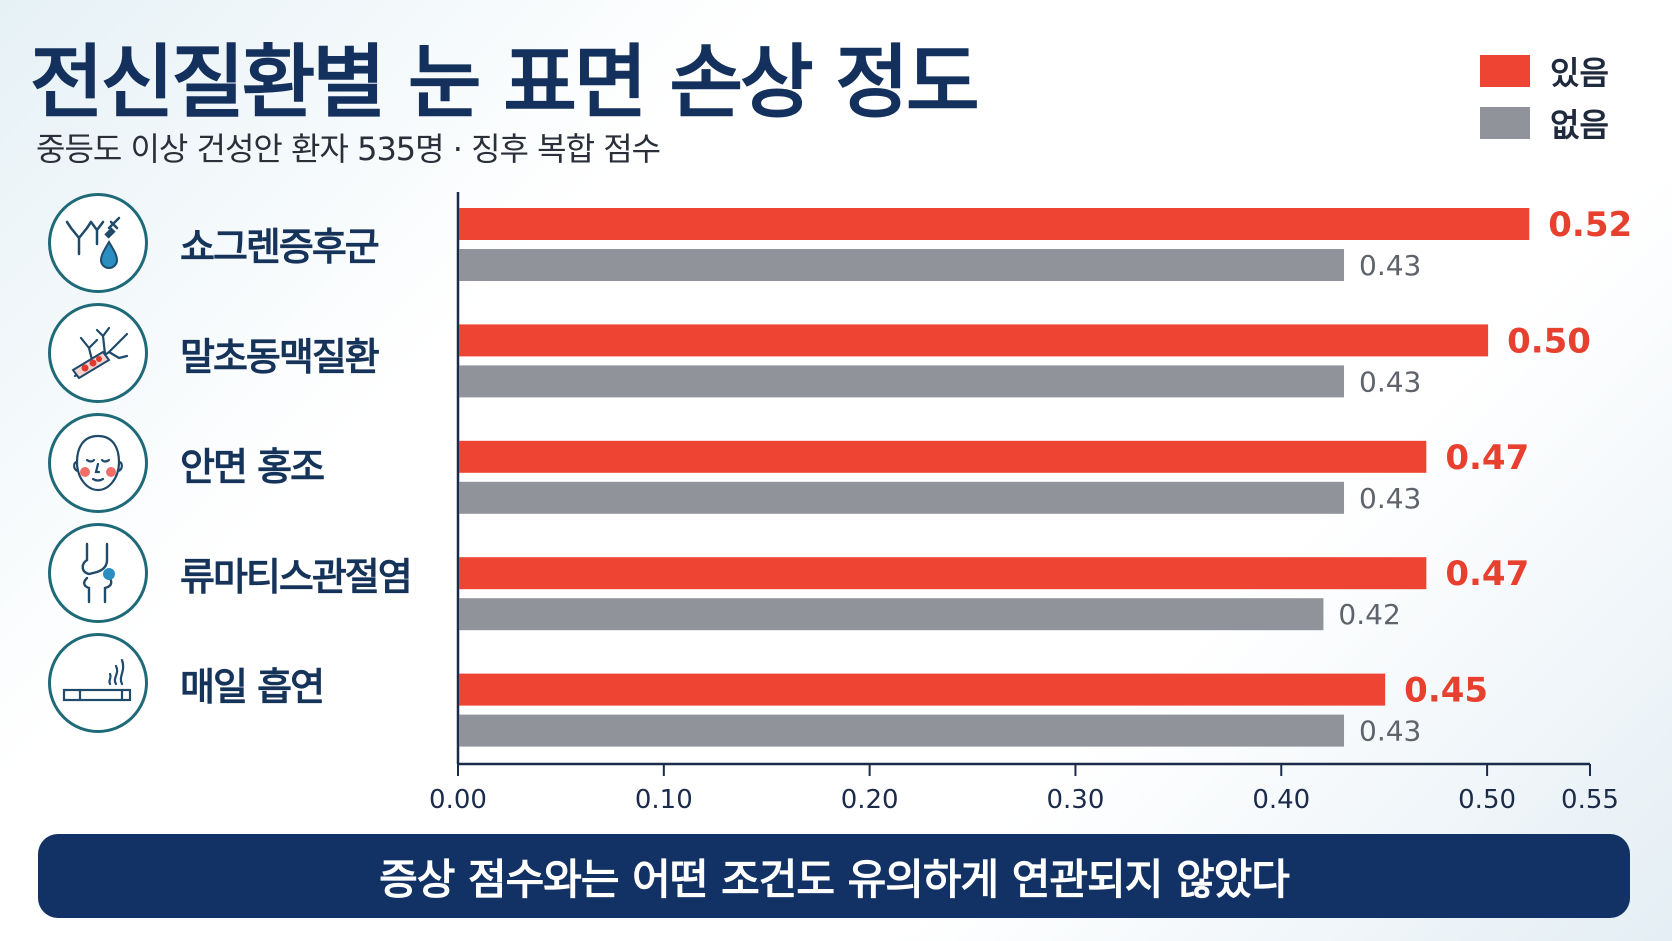  I want to click on condition-label-ra: 류마티스관절염, so click(296, 576).